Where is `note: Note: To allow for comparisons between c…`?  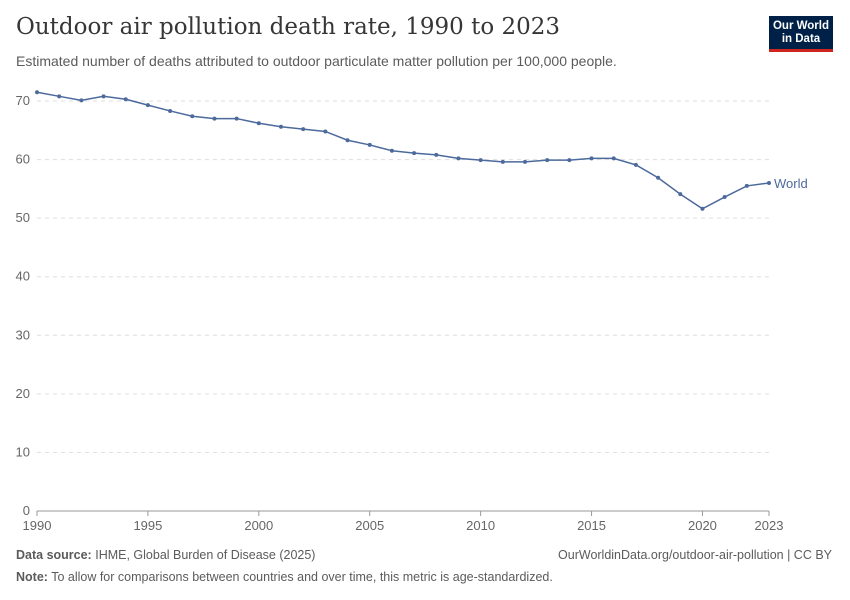
note: Note: To allow for comparisons between c… is located at coordinates (284, 577).